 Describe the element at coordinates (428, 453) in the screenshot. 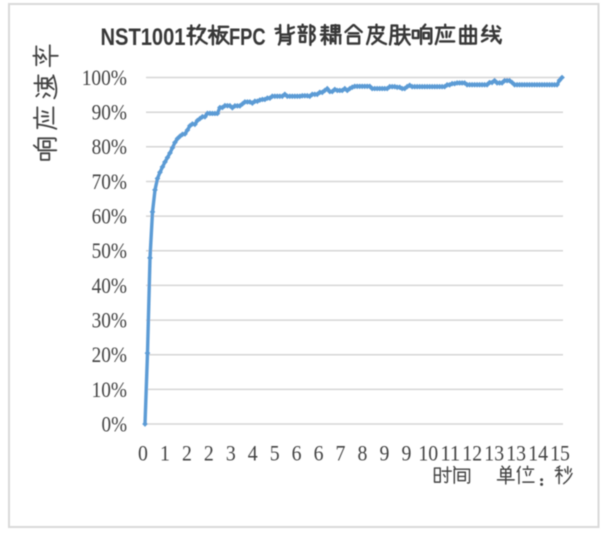

I see `svg-text: 10` at that location.